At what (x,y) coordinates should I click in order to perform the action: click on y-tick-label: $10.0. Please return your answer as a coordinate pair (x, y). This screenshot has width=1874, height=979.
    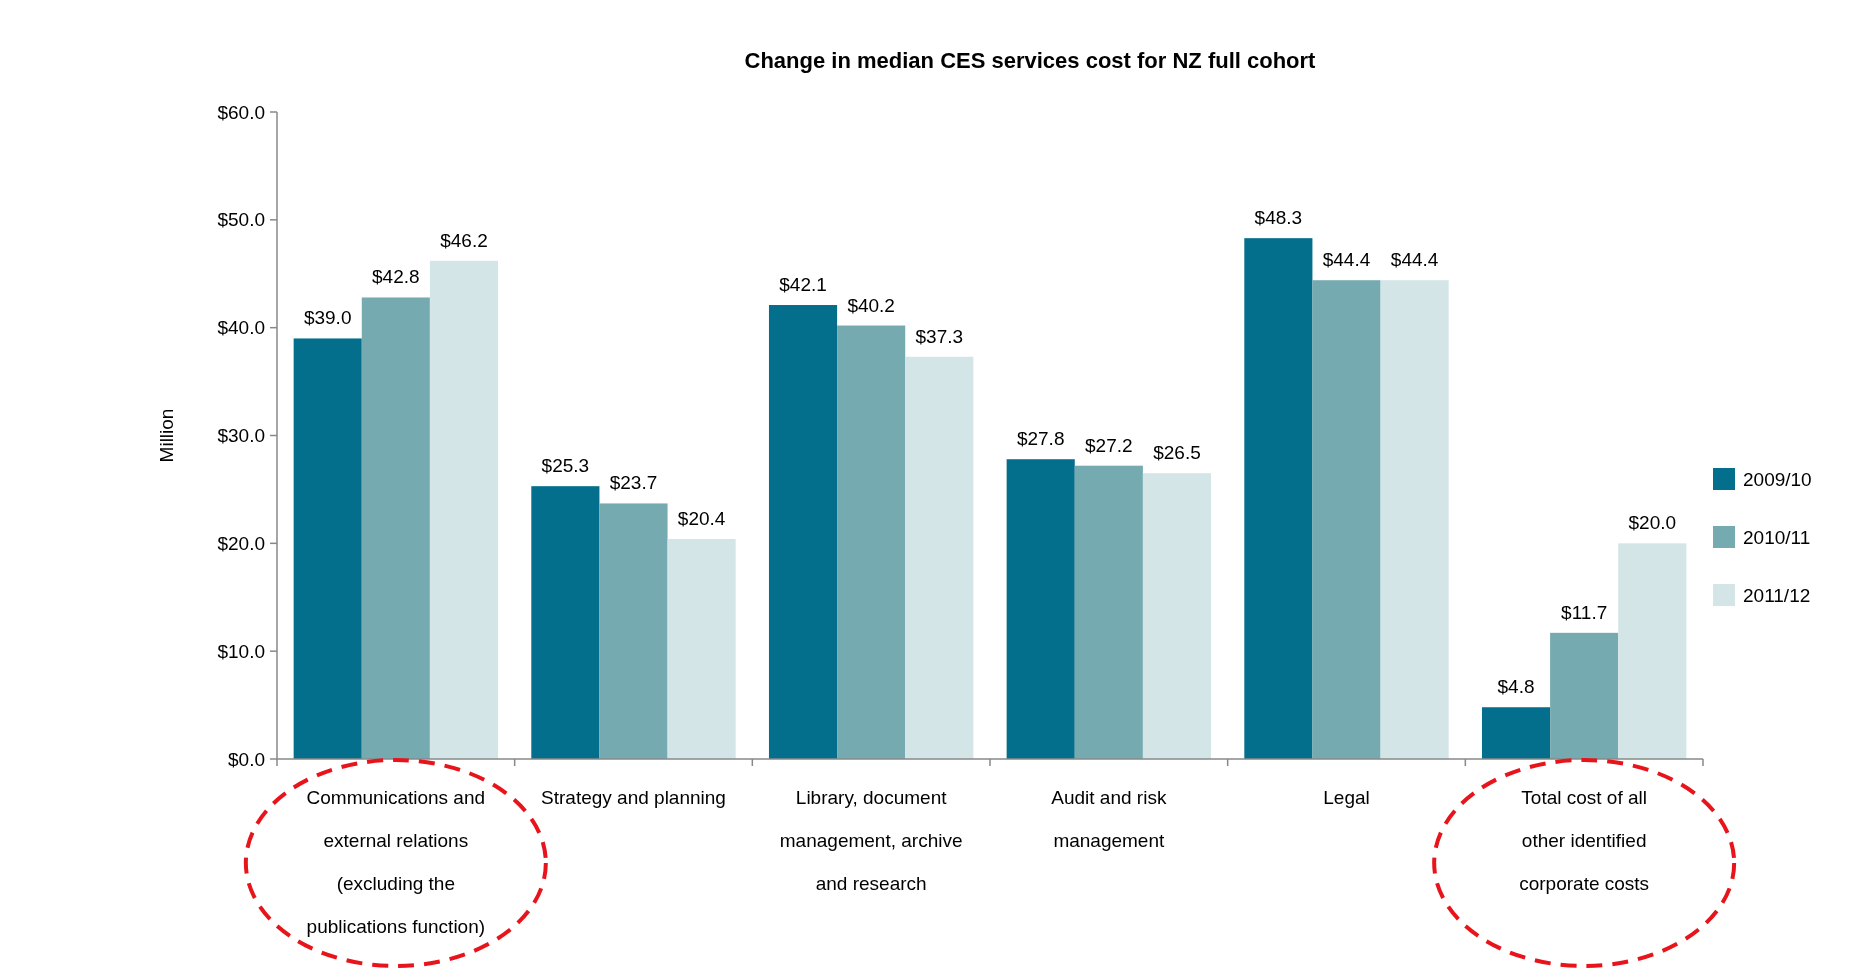
    Looking at the image, I should click on (241, 651).